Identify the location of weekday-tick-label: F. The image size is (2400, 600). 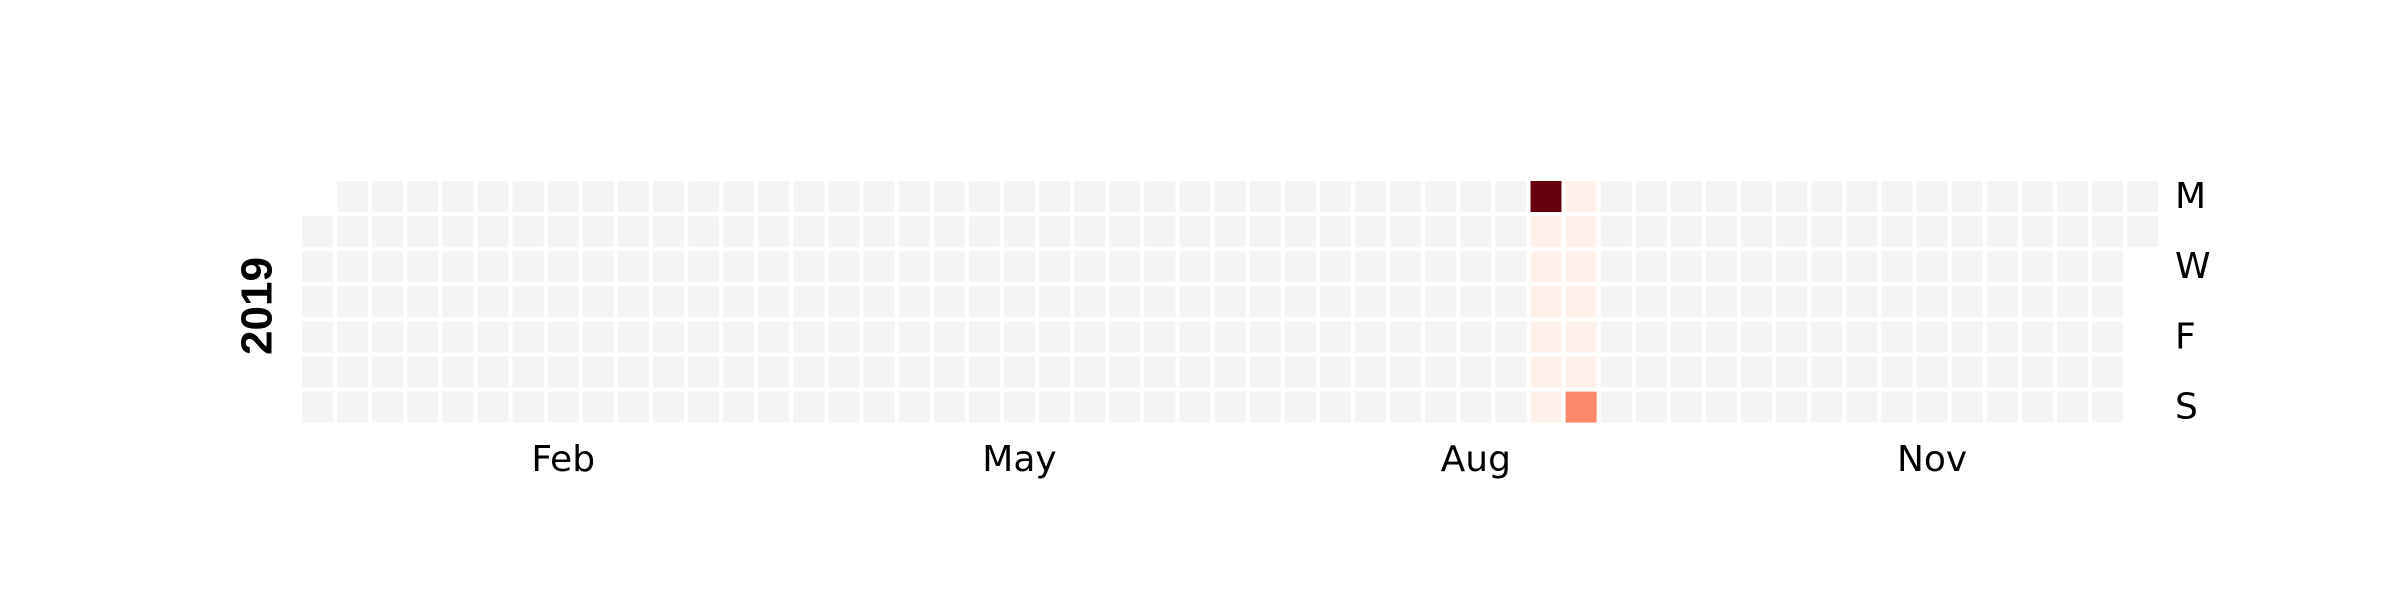
(2185, 336).